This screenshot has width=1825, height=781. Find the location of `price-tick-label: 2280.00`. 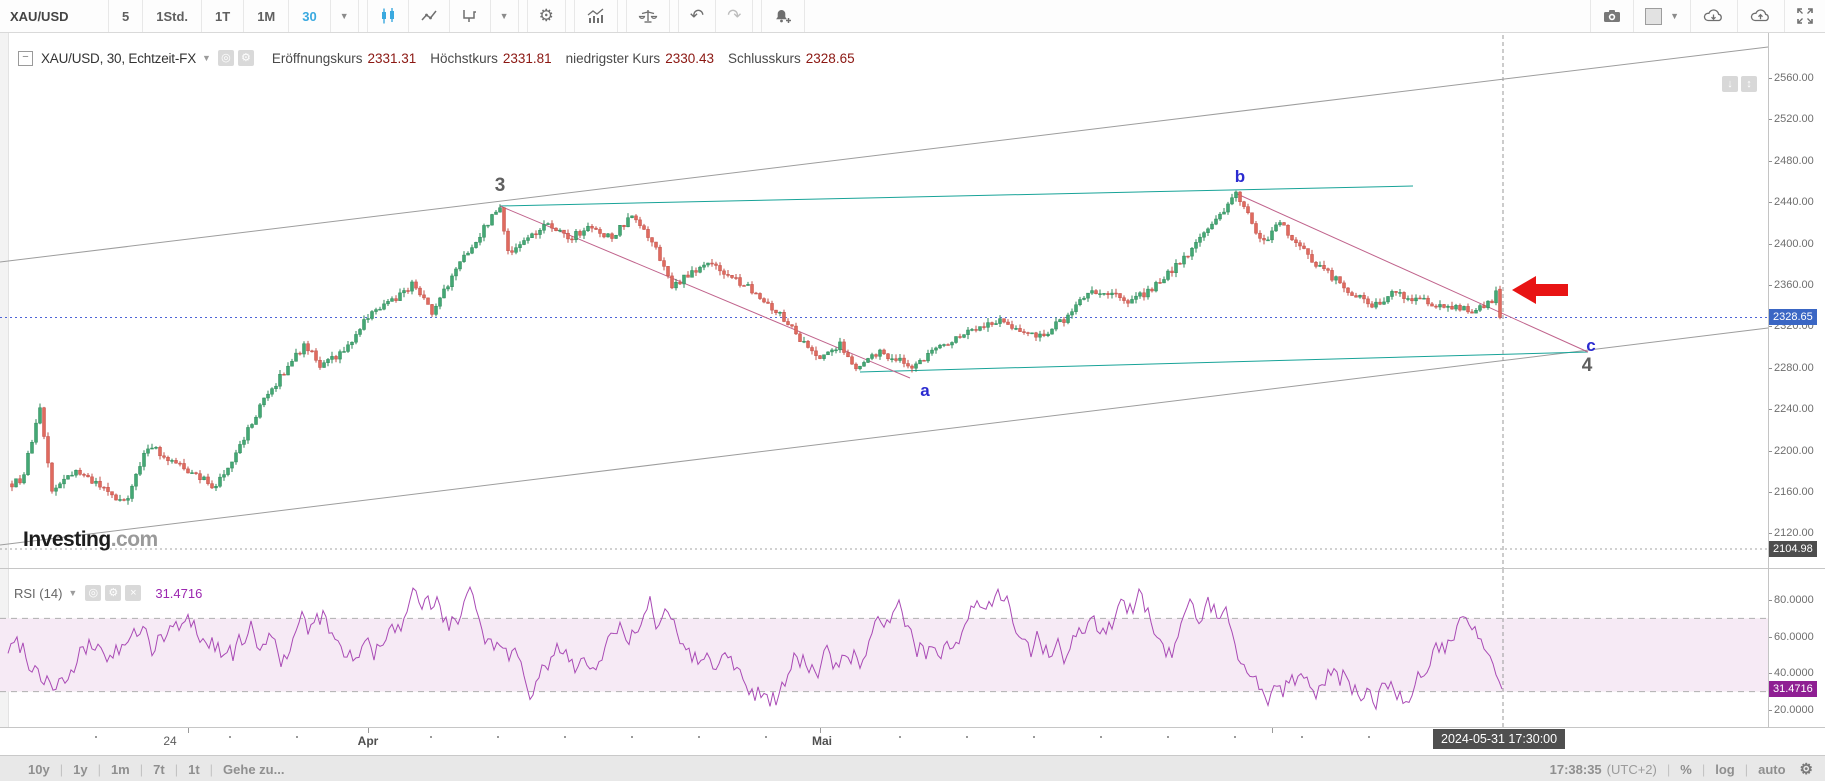

price-tick-label: 2280.00 is located at coordinates (1794, 367).